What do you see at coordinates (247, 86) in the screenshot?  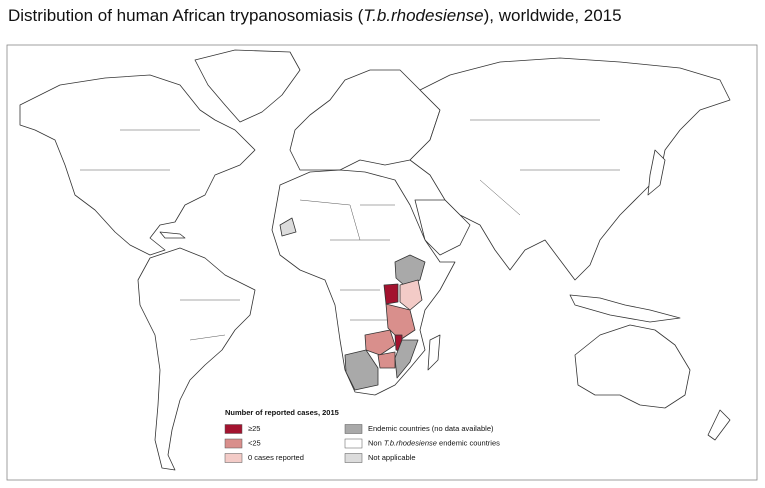 I see `greenland` at bounding box center [247, 86].